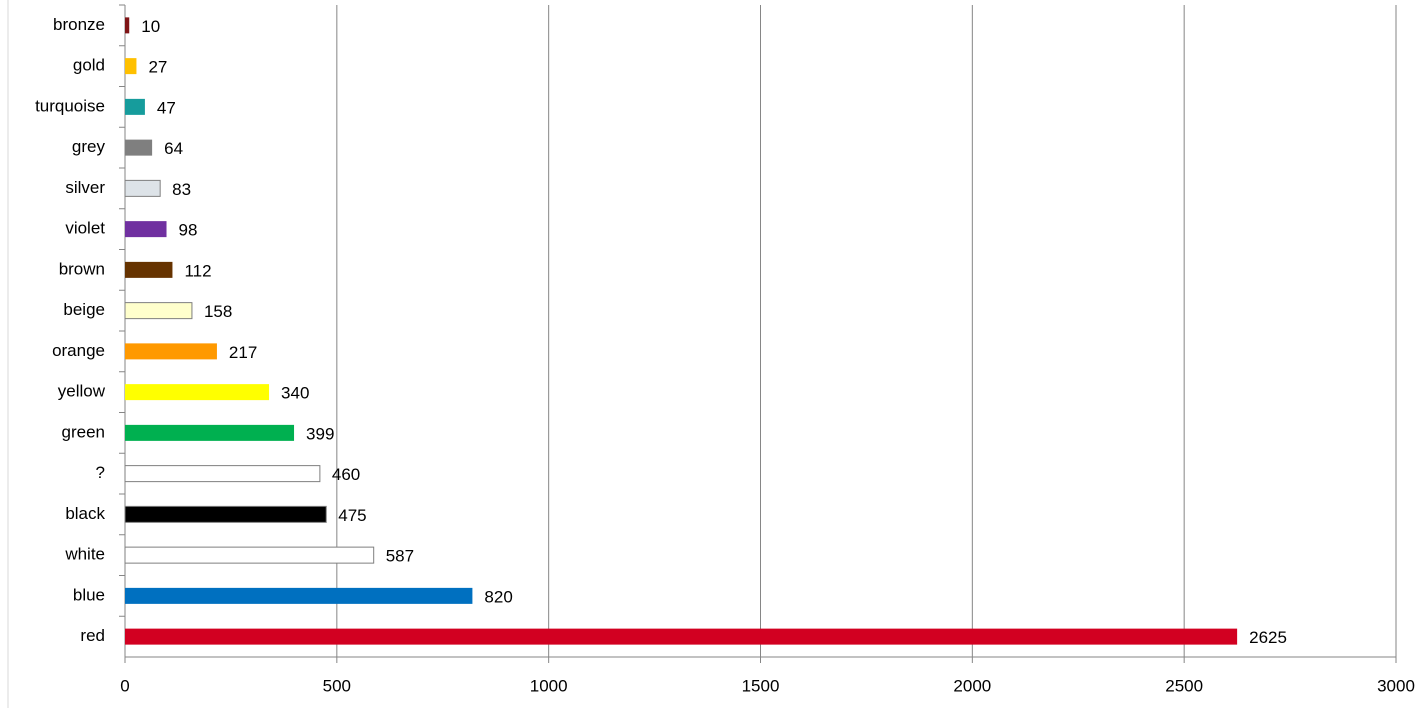  I want to click on y-tick-label: blue, so click(89, 594).